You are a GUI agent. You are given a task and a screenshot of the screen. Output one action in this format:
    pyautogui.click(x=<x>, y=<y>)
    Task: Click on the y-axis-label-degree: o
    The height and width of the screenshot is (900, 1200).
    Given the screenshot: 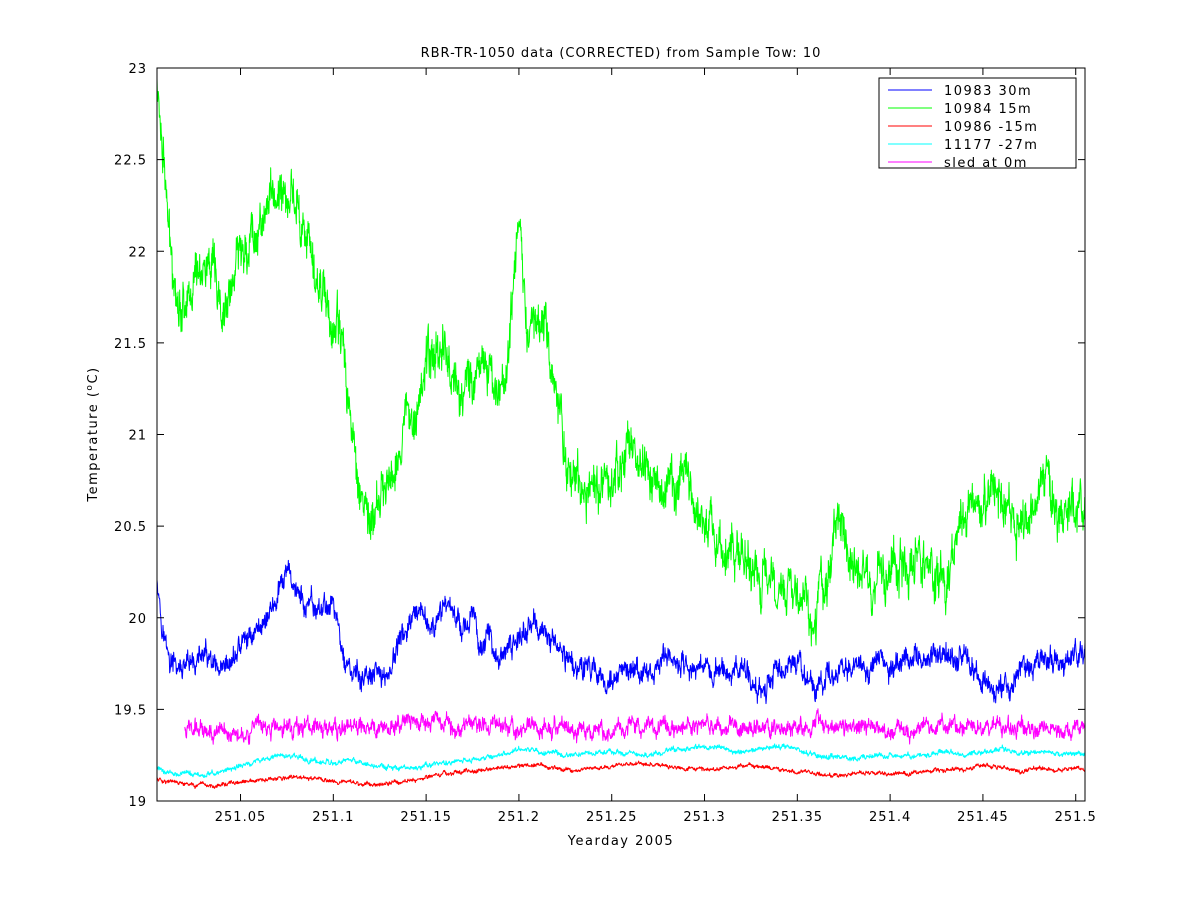 What is the action you would take?
    pyautogui.click(x=90, y=387)
    